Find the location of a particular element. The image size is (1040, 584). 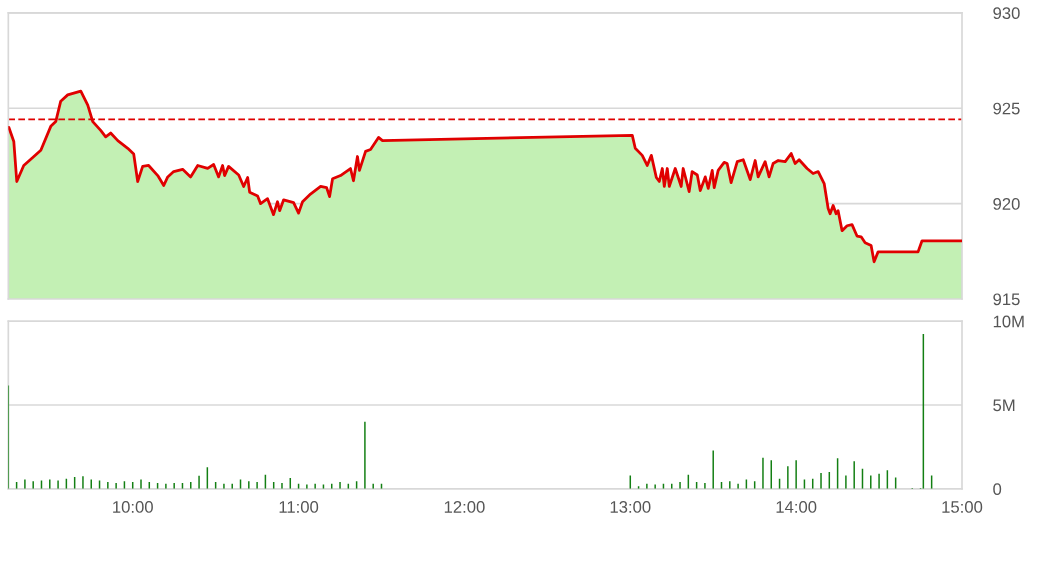

y-tick-label: 0 is located at coordinates (997, 489).